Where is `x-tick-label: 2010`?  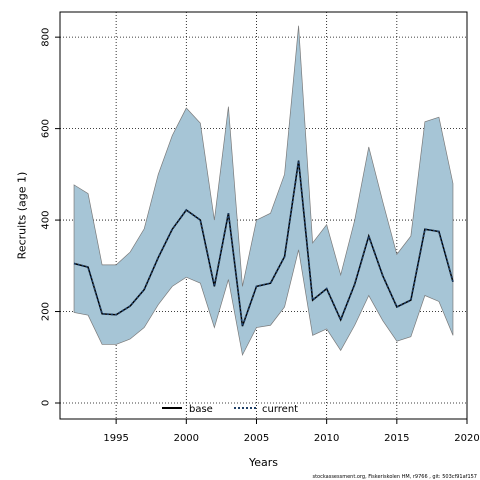 x-tick-label: 2010 is located at coordinates (326, 438).